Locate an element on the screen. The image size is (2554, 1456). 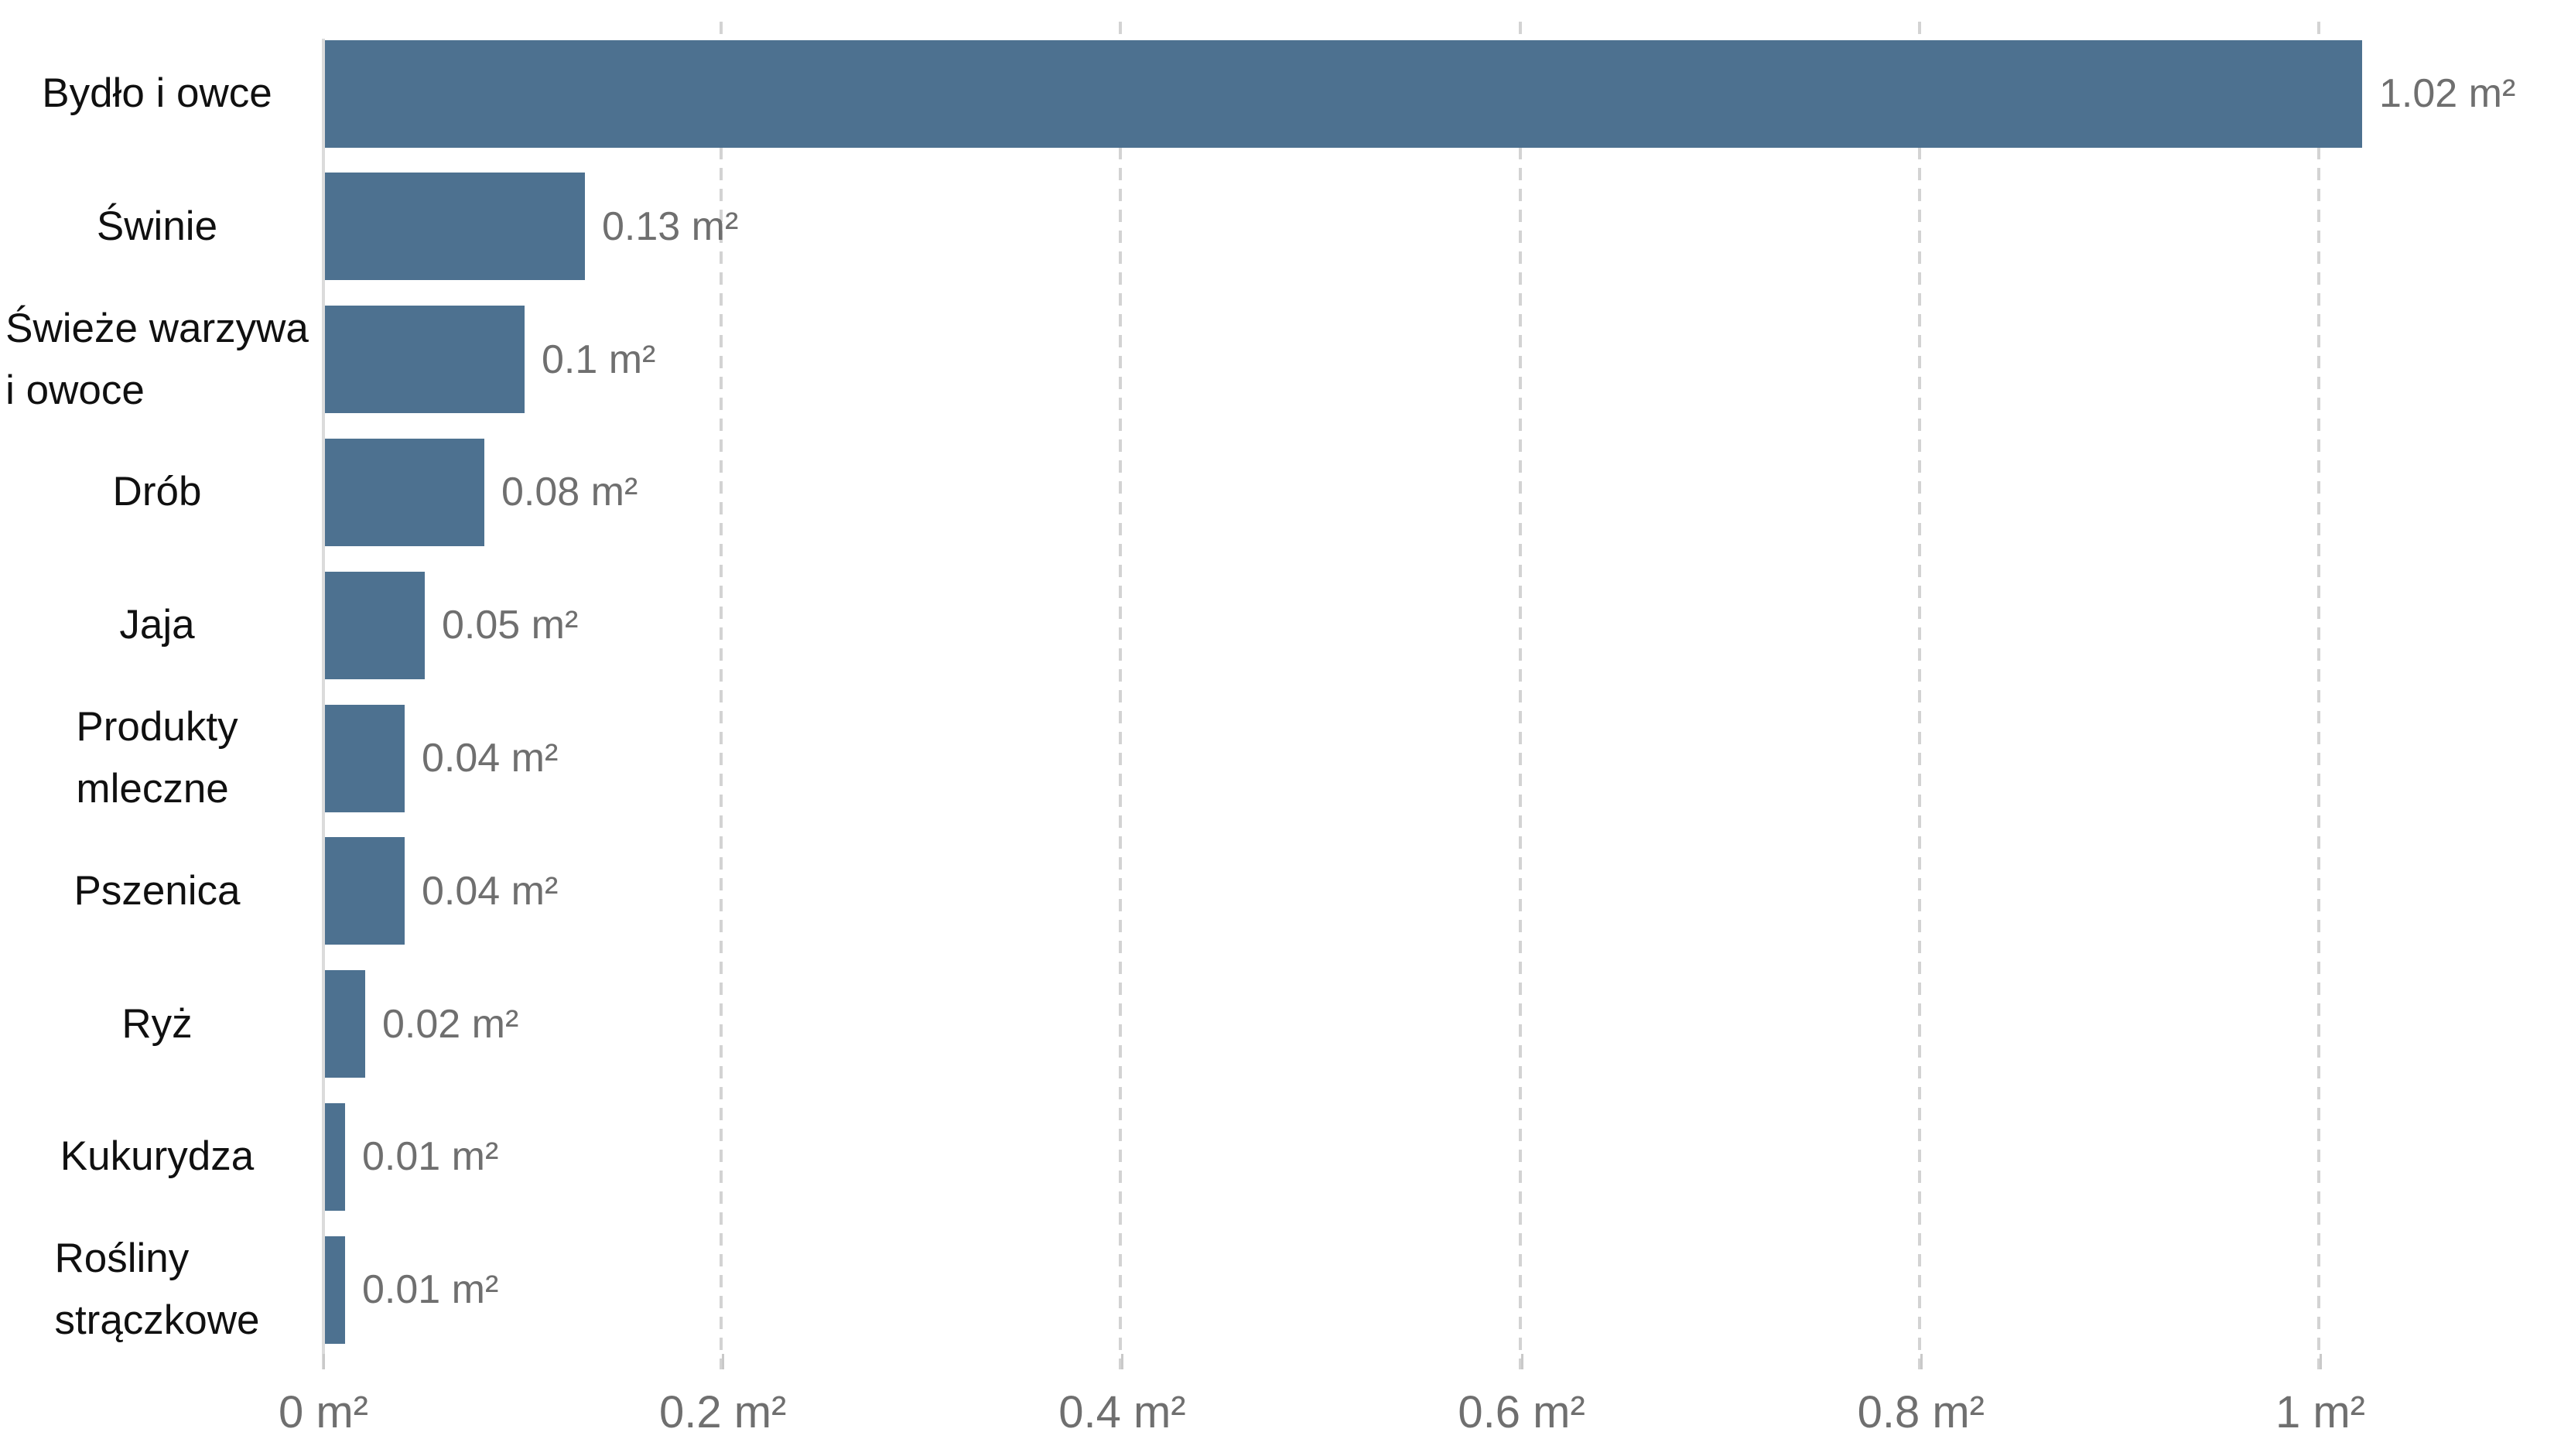
category-label: Bydło i owce is located at coordinates (157, 93).